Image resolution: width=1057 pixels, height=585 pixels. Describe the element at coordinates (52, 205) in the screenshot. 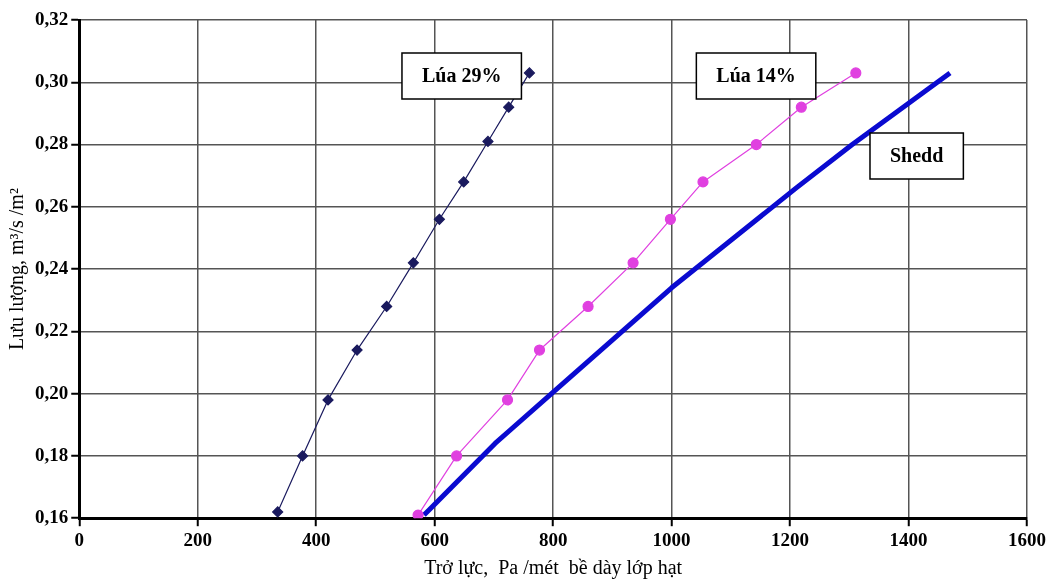

I see `y-tick-label: 0,26` at that location.